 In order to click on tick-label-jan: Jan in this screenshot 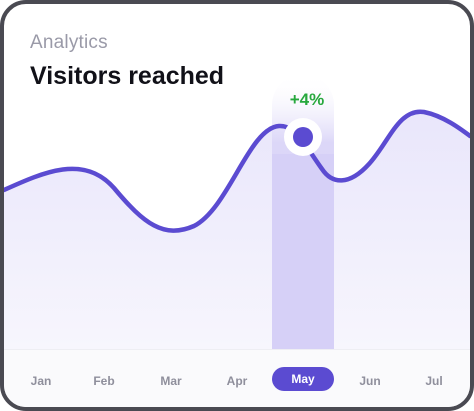, I will do `click(41, 381)`.